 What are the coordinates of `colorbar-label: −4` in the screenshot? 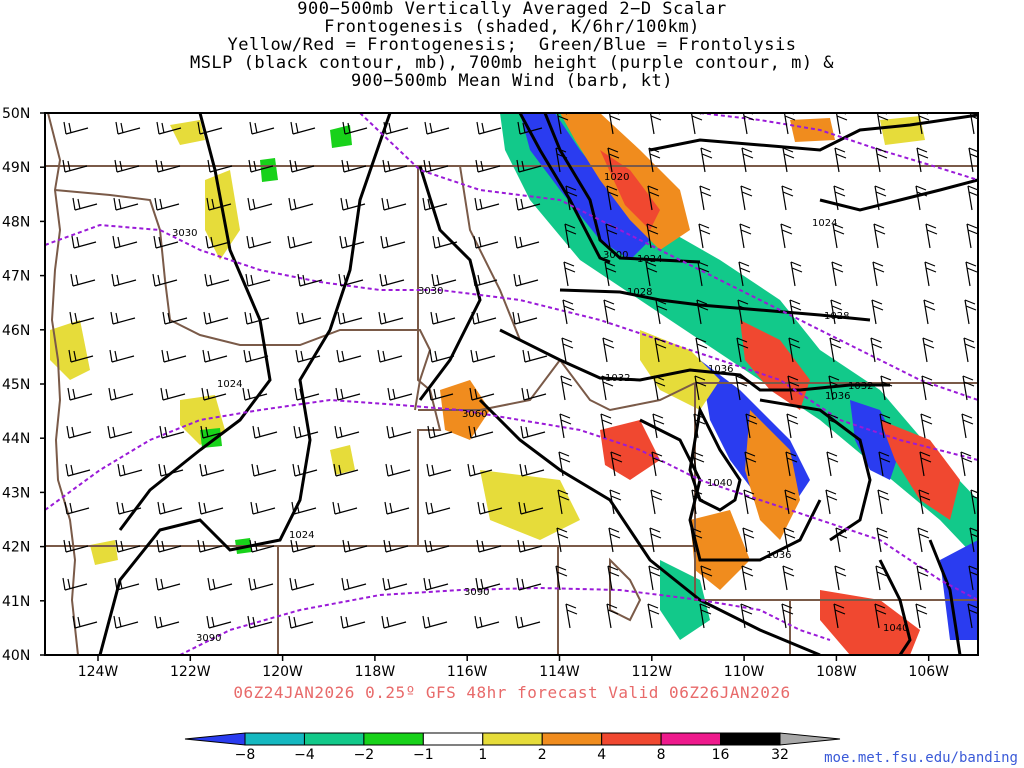 It's located at (304, 755).